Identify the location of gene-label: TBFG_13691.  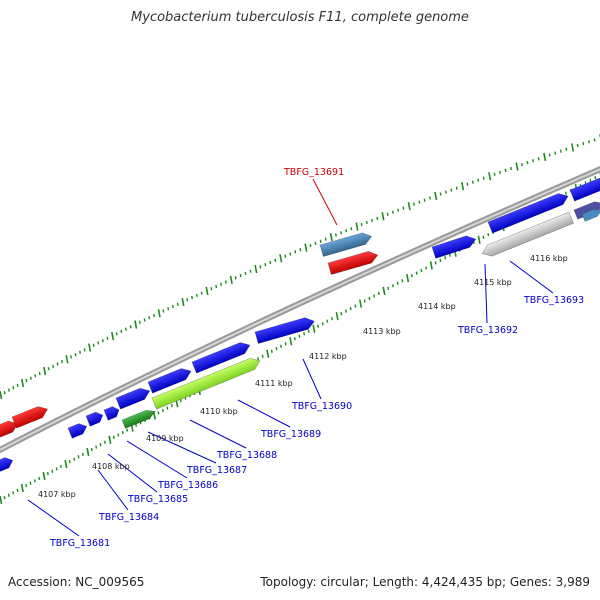
(313, 172).